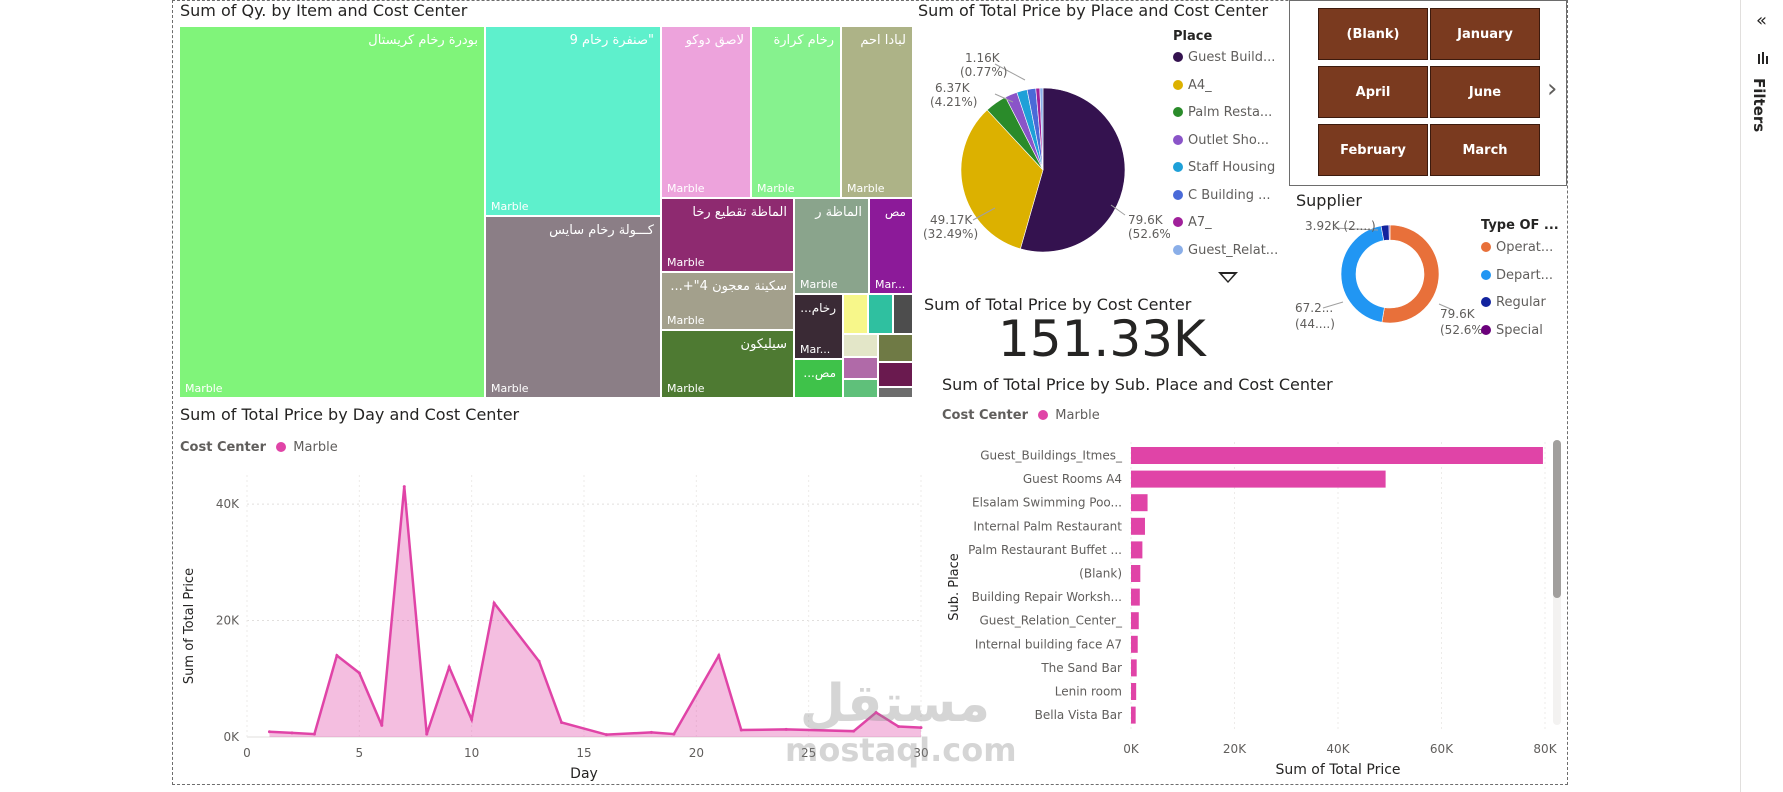 The height and width of the screenshot is (792, 1783). I want to click on treemap-tile-cost-center: Marble, so click(510, 388).